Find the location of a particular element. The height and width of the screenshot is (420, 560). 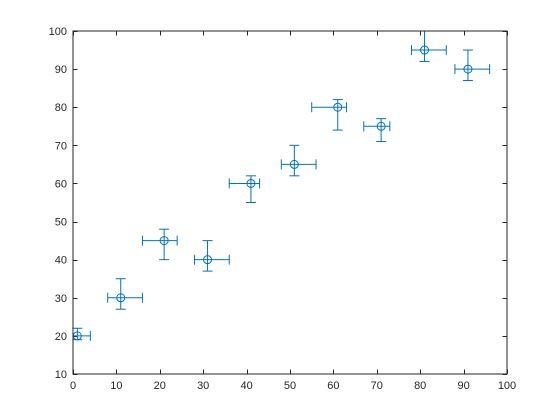

y-tick-label: 80 is located at coordinates (61, 108).